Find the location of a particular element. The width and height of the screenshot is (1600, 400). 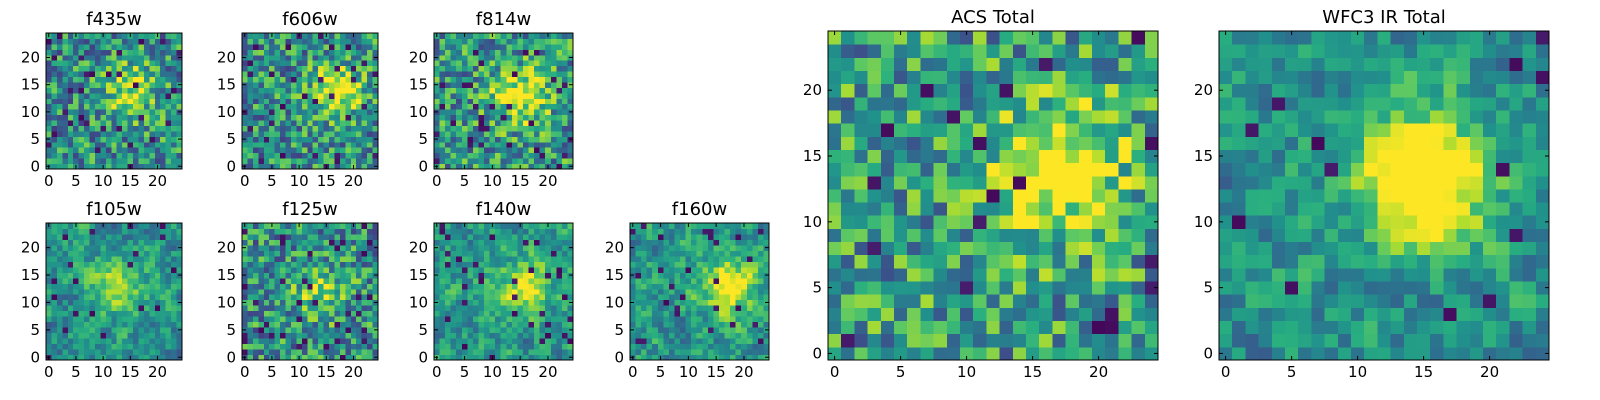

x-tick-label: 10 is located at coordinates (299, 372).